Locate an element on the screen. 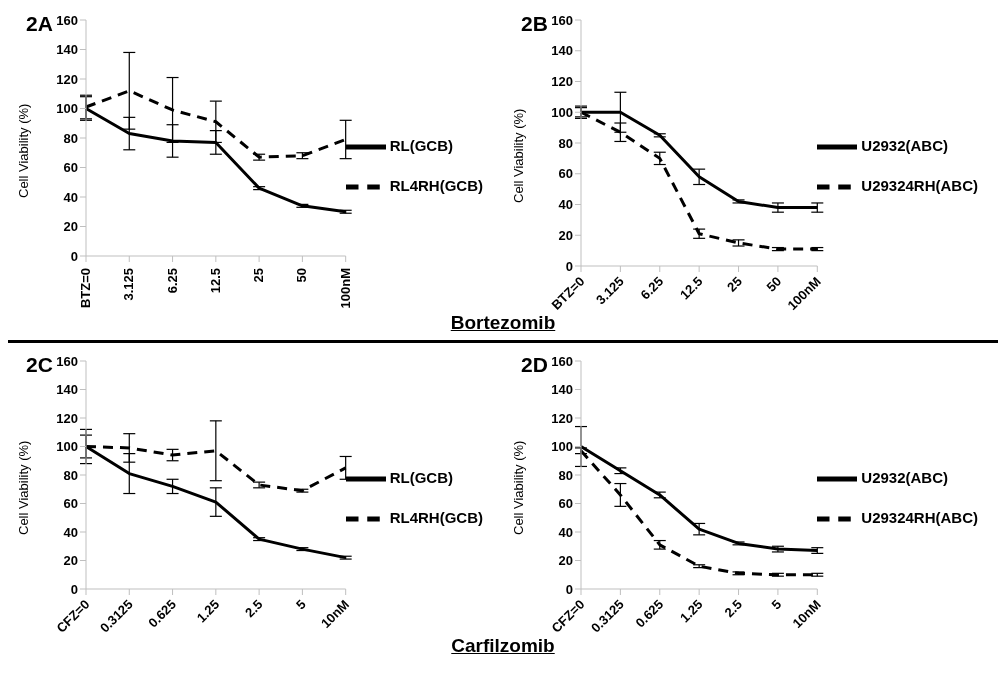  x-tick-label: BTZ=0 is located at coordinates (85, 288).